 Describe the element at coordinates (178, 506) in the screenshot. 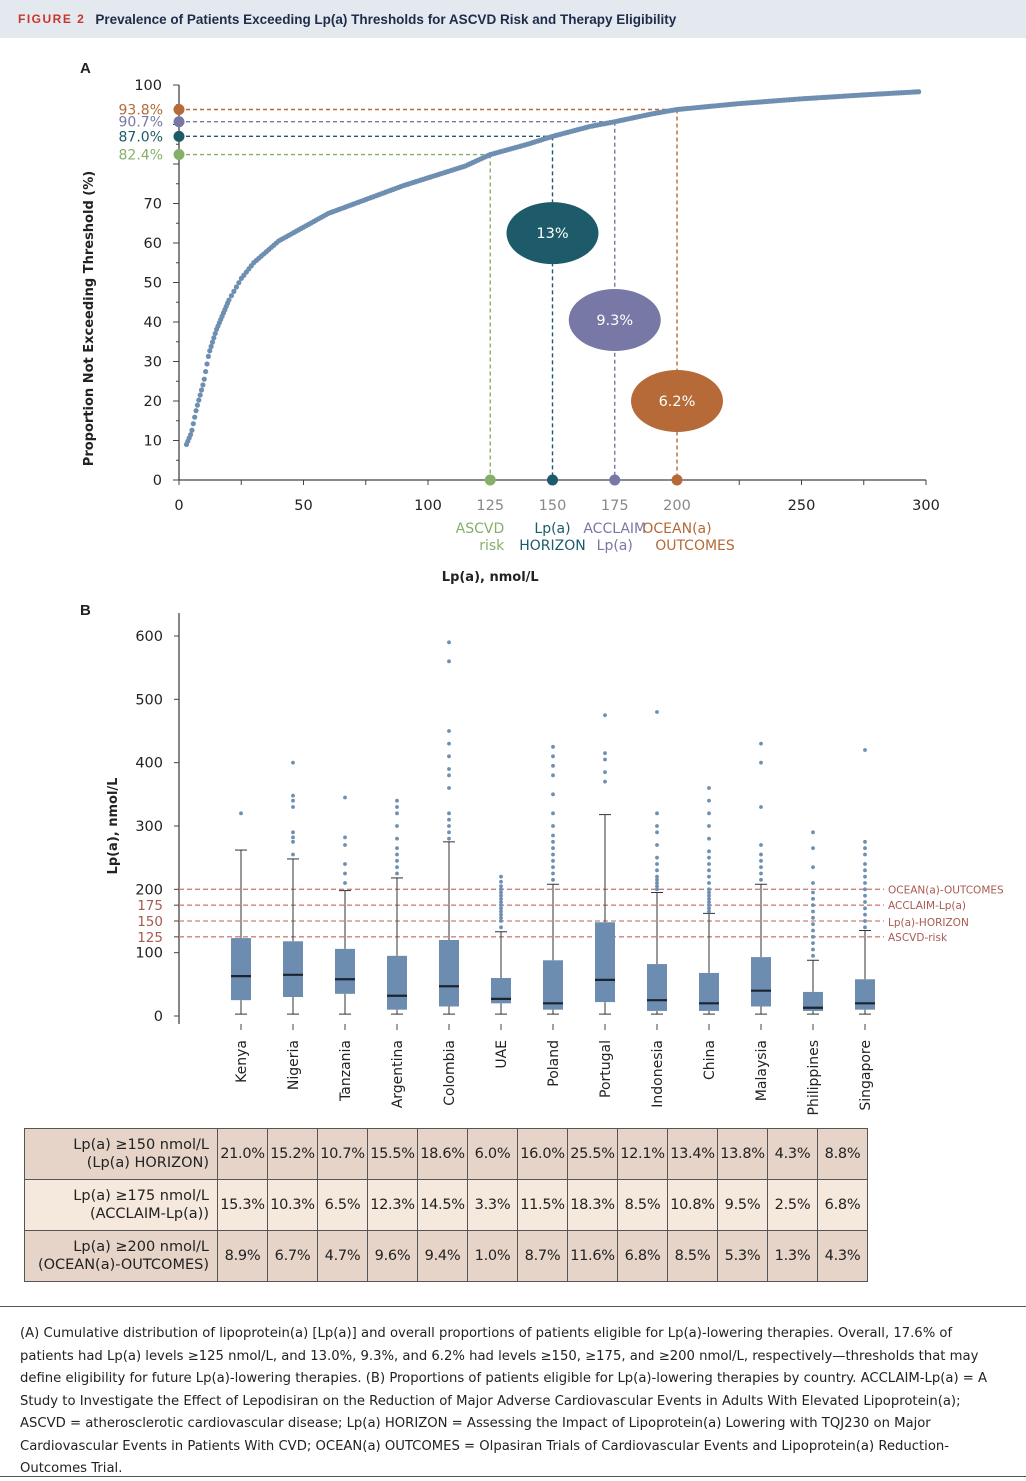

I see `x-tick-label: 0` at that location.